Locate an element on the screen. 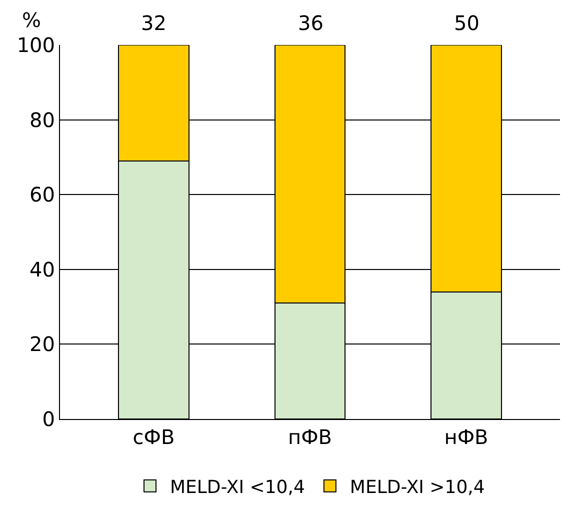  x-tick-label: нФВ is located at coordinates (466, 437).